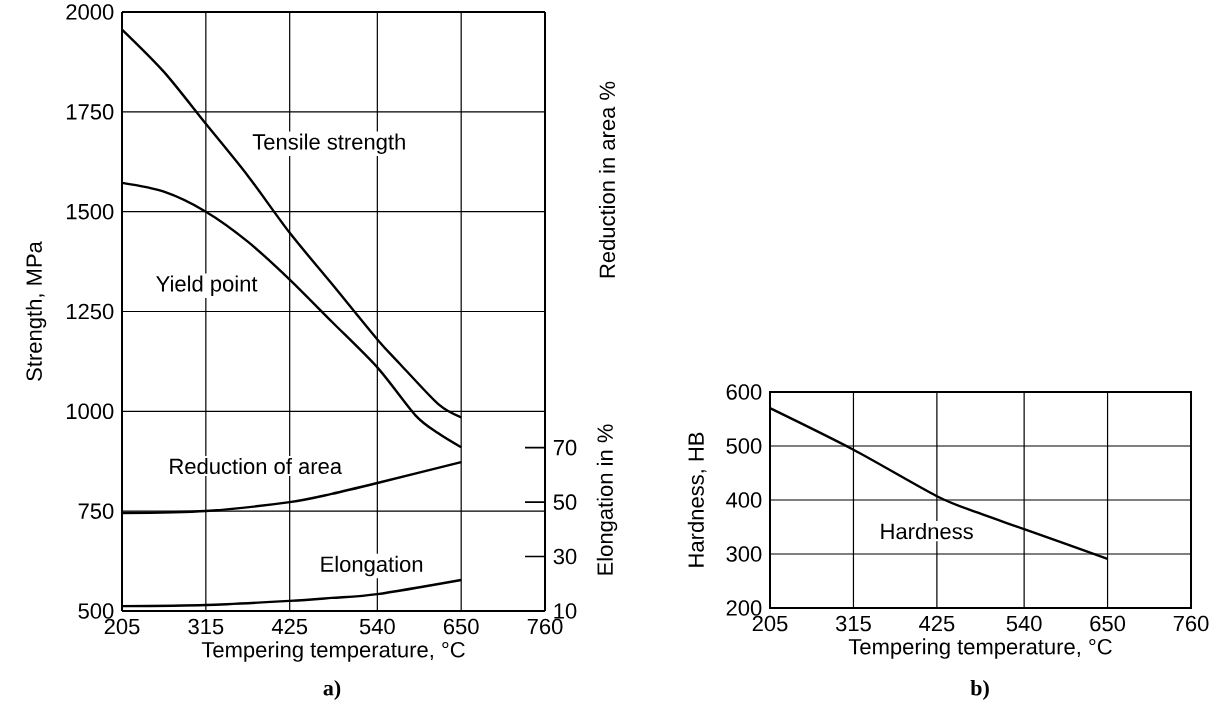  What do you see at coordinates (927, 531) in the screenshot?
I see `series-label: Hardness` at bounding box center [927, 531].